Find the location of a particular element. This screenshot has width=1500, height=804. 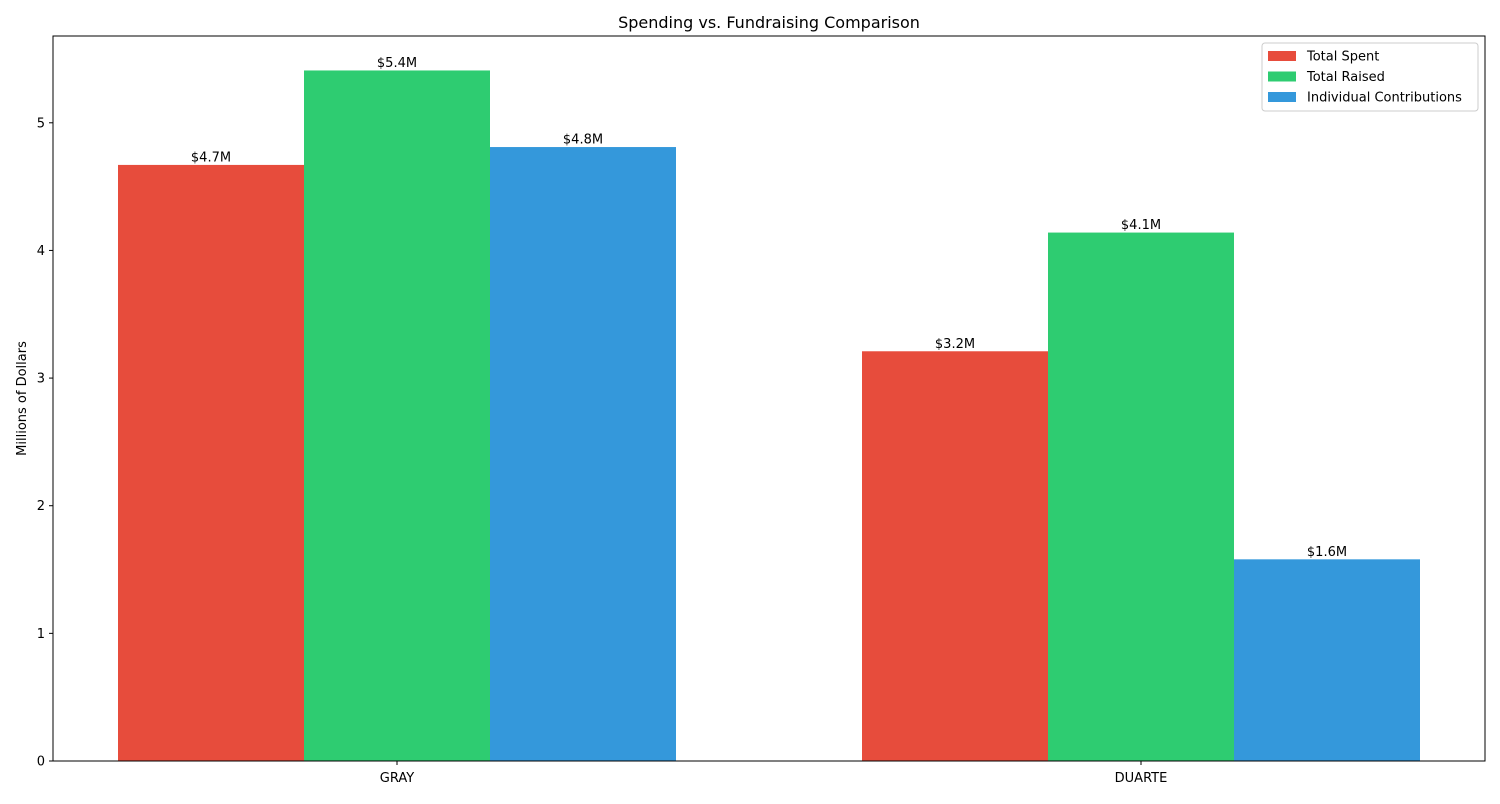

bar-value-label: $4.7M is located at coordinates (211, 157).